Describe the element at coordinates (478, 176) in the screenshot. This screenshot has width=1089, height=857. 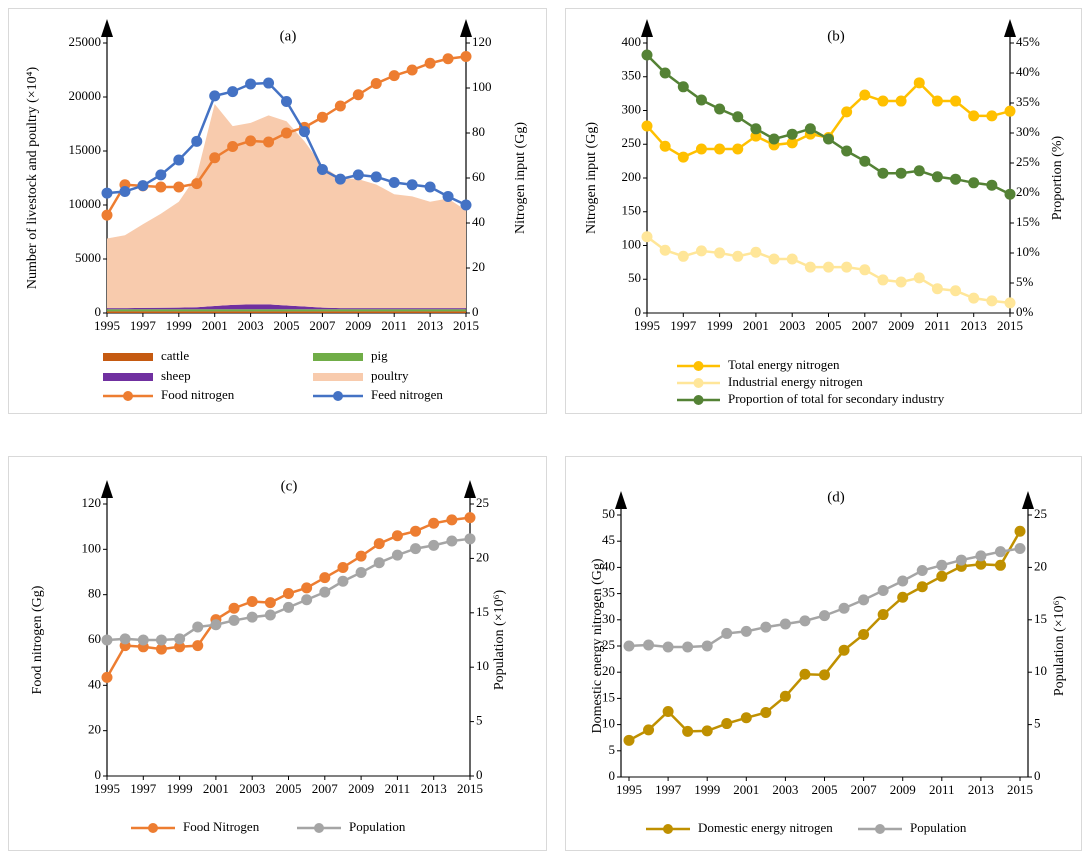
I see `y2-tick-label: 60` at that location.